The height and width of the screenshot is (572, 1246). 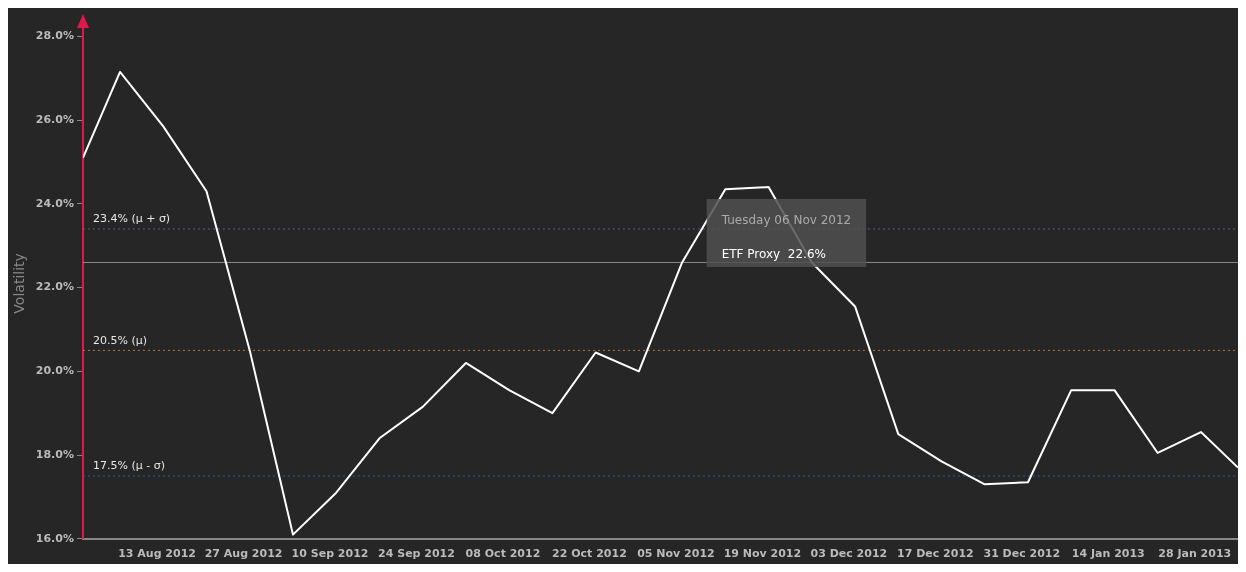 I want to click on y-tick-label: 28.0%, so click(x=54, y=36).